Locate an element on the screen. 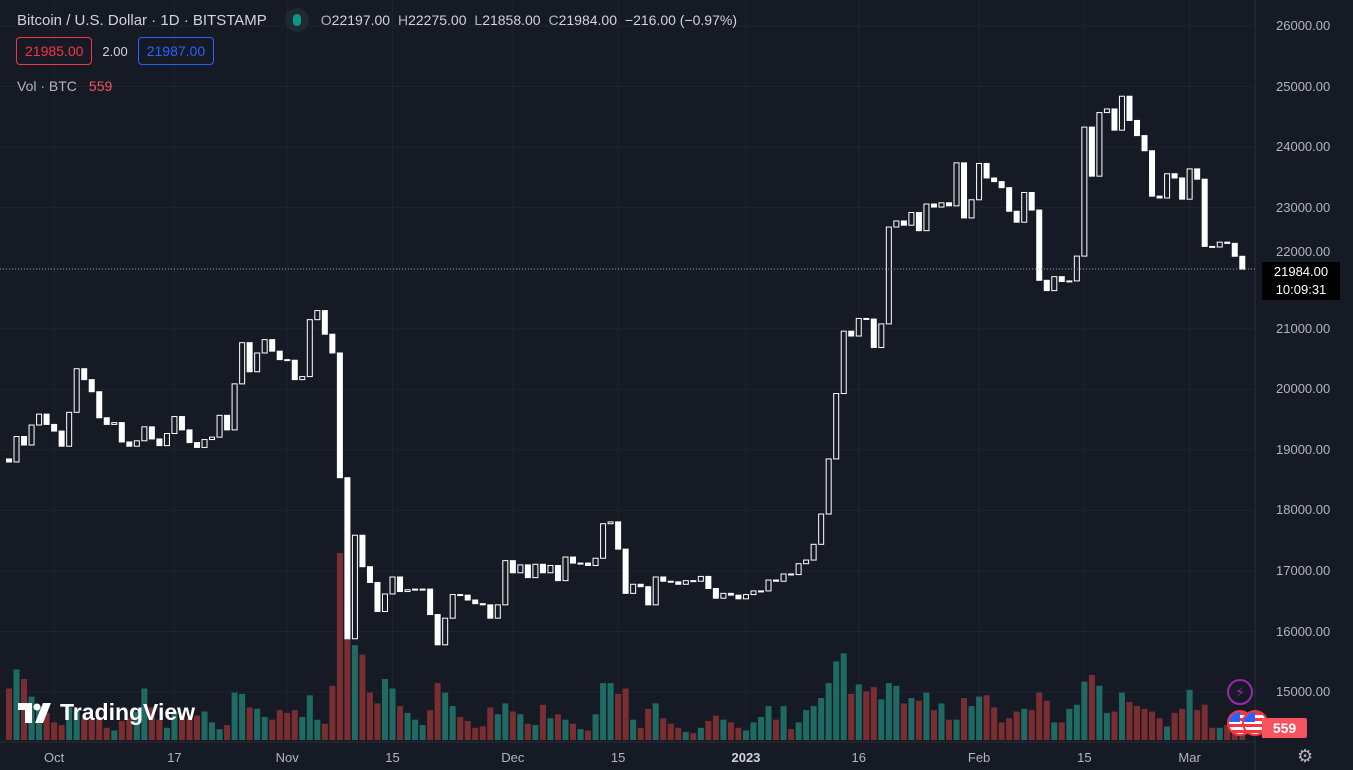 The width and height of the screenshot is (1353, 770). symbol-title: Bitcoin / U.S. Dollar · 1D · BITSTAMP is located at coordinates (142, 20).